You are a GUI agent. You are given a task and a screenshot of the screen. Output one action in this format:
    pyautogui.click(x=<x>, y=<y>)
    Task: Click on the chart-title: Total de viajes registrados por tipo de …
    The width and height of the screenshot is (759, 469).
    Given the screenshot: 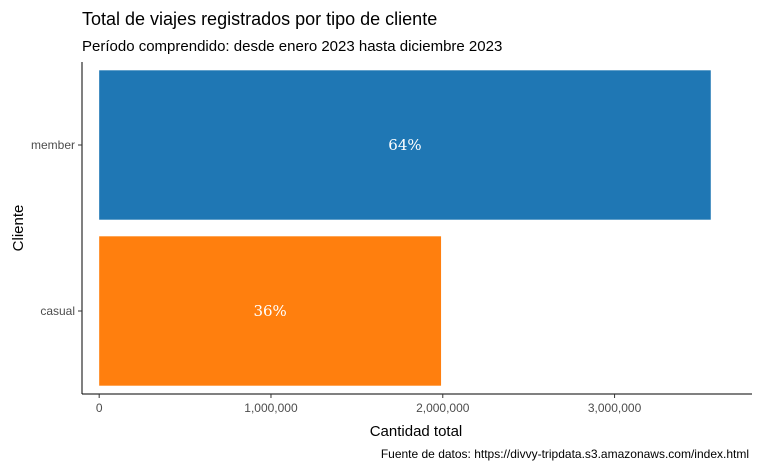 What is the action you would take?
    pyautogui.click(x=259, y=19)
    